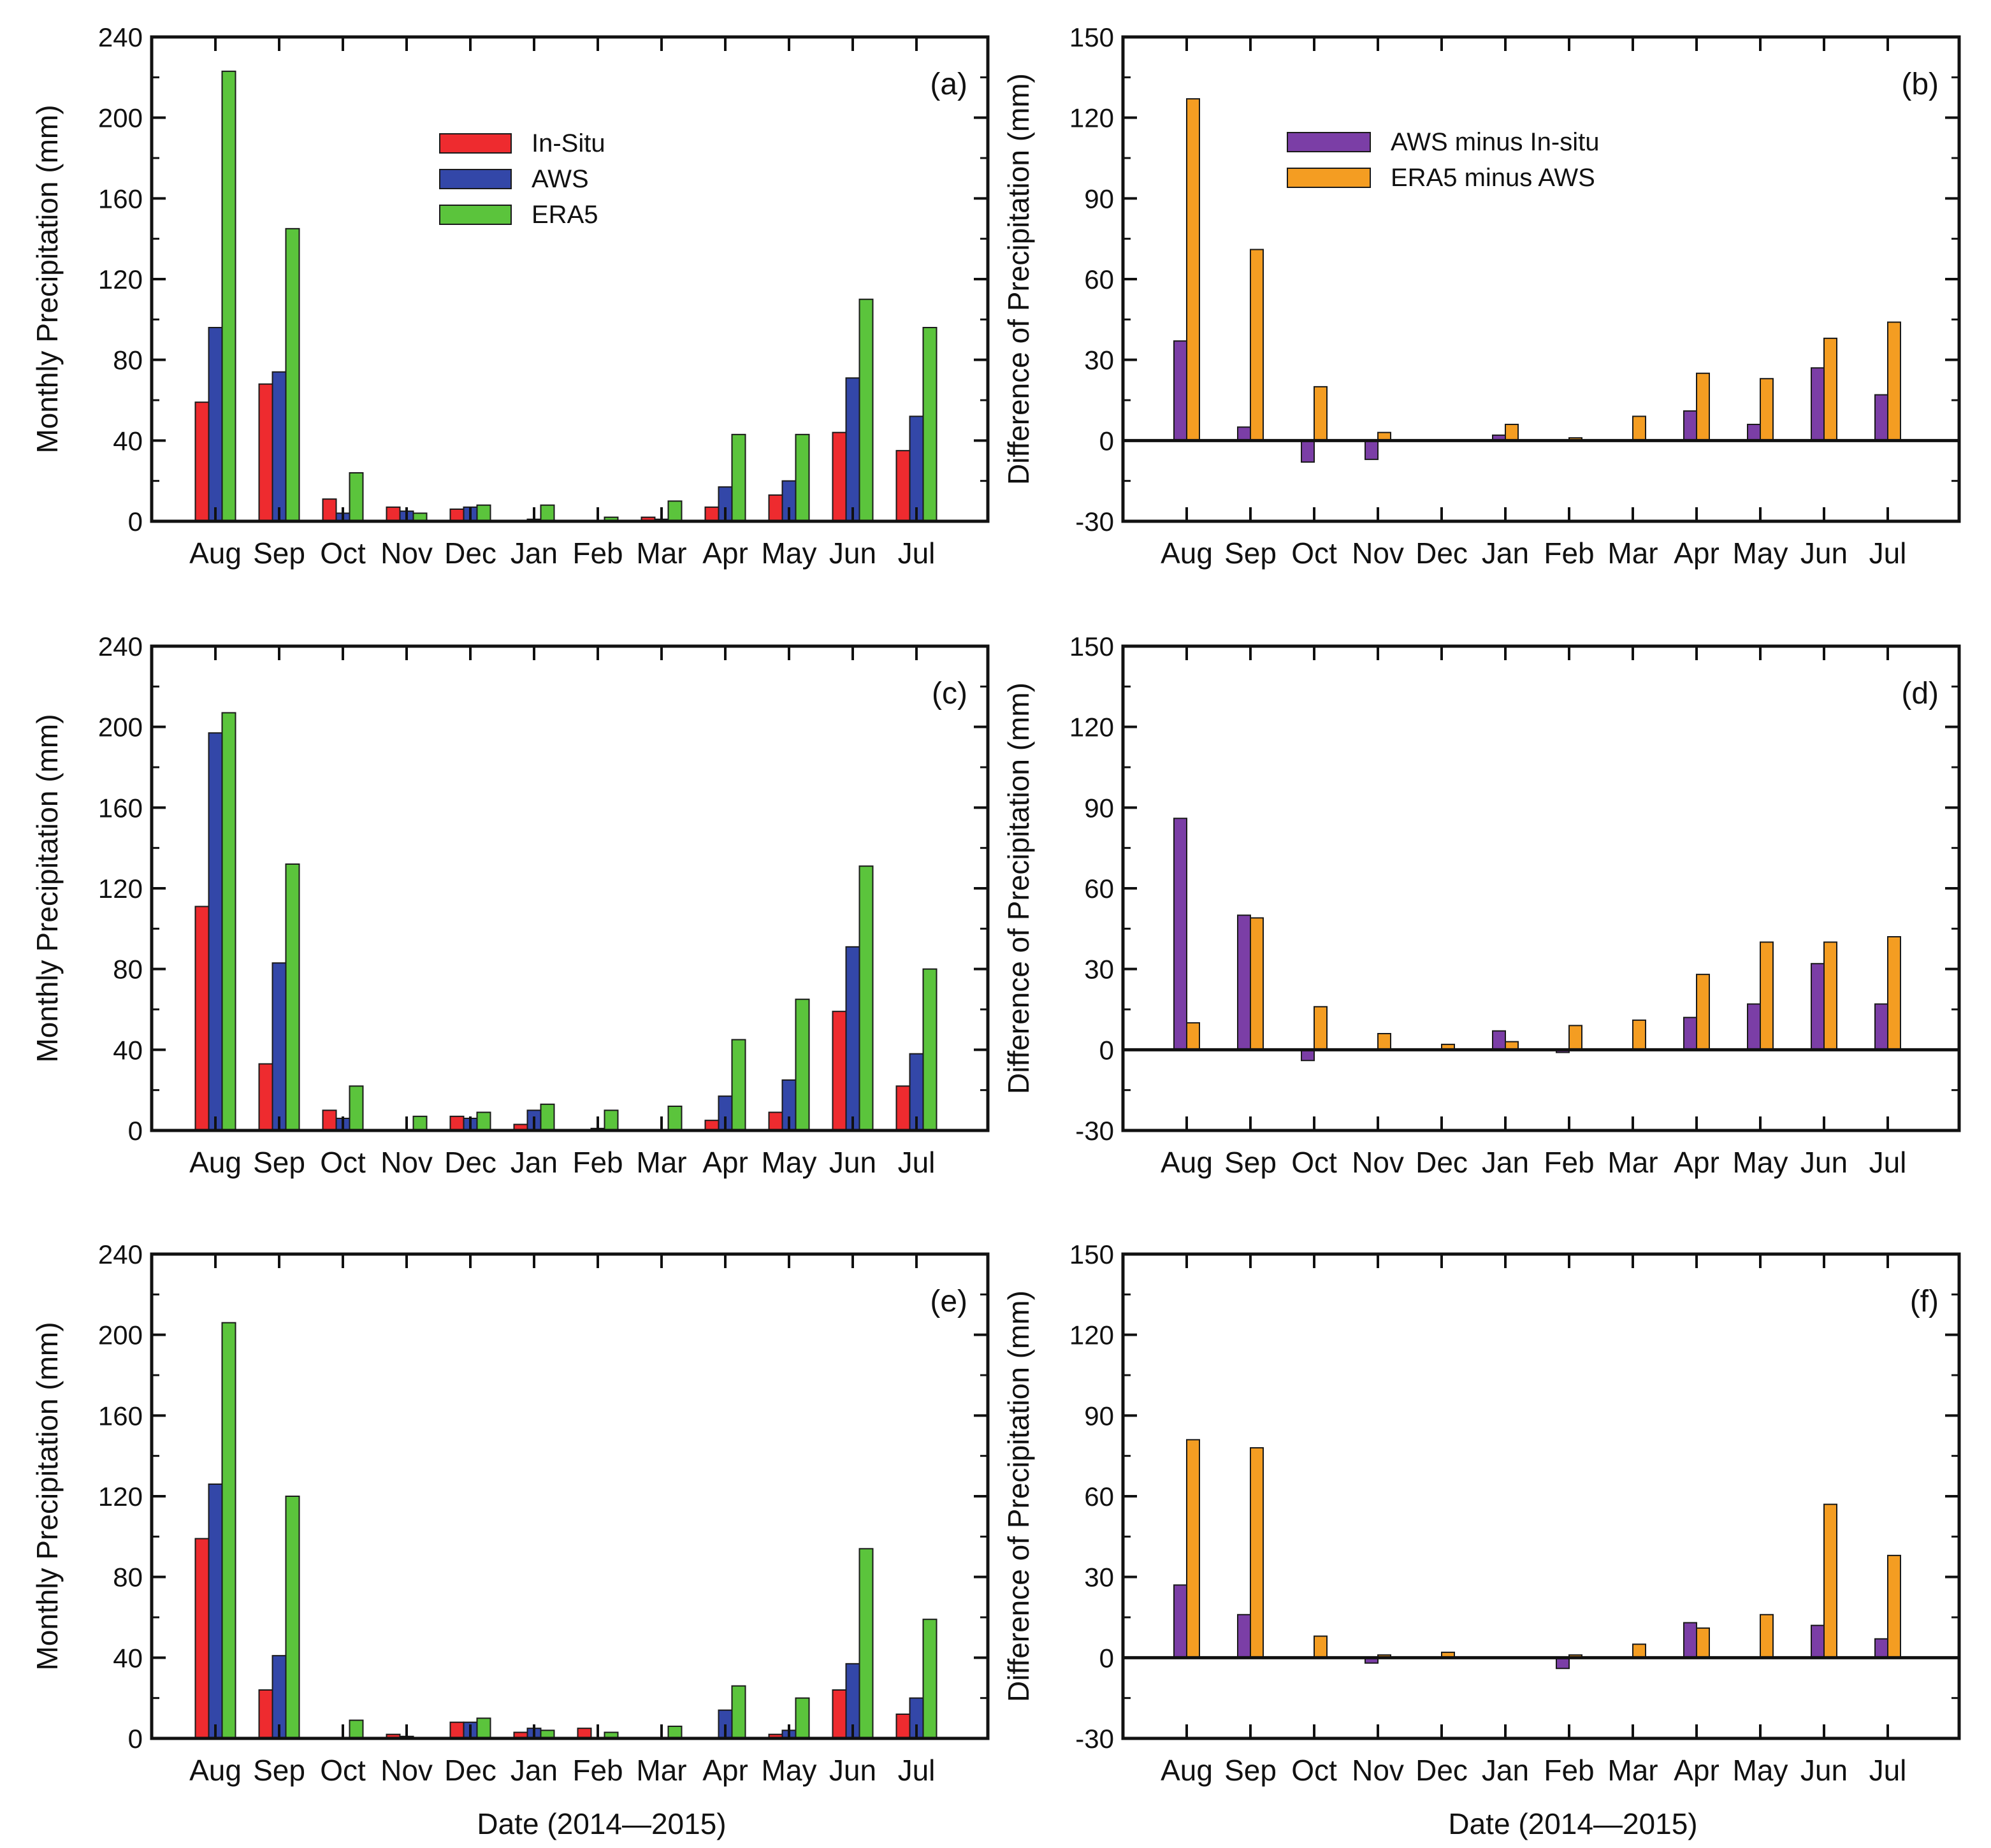 This screenshot has width=1991, height=1848. Describe the element at coordinates (1329, 142) in the screenshot. I see `legend-swatch-aws-minus-in-situ` at that location.